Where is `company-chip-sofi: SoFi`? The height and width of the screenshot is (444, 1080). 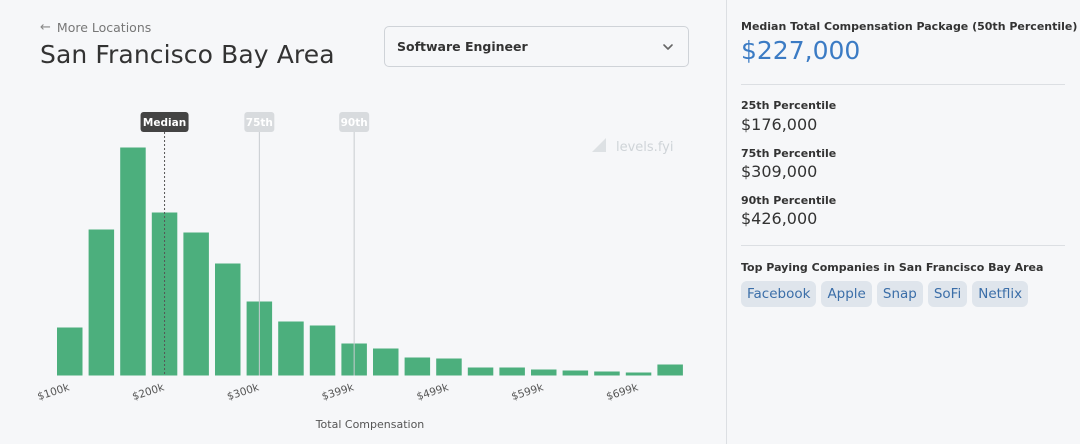 company-chip-sofi: SoFi is located at coordinates (947, 294).